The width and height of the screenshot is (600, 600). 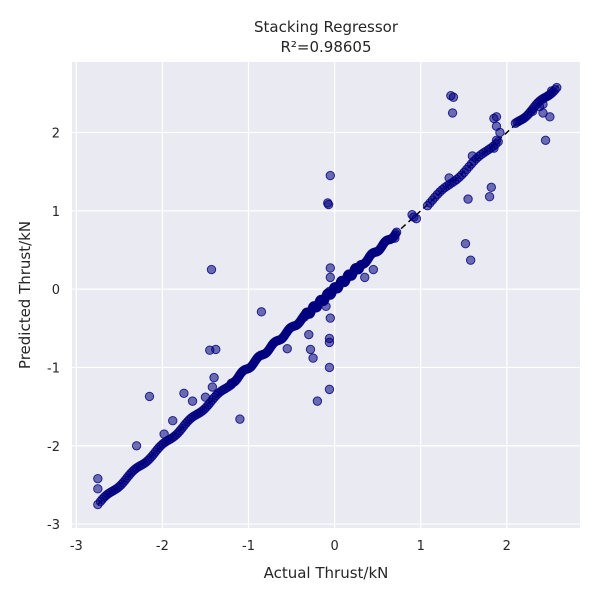 What do you see at coordinates (53, 447) in the screenshot?
I see `y-tick-label: -2` at bounding box center [53, 447].